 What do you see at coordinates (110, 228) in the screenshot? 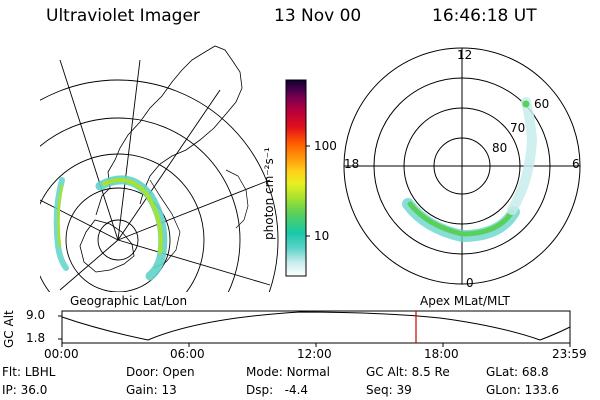
I see `left-aurora` at bounding box center [110, 228].